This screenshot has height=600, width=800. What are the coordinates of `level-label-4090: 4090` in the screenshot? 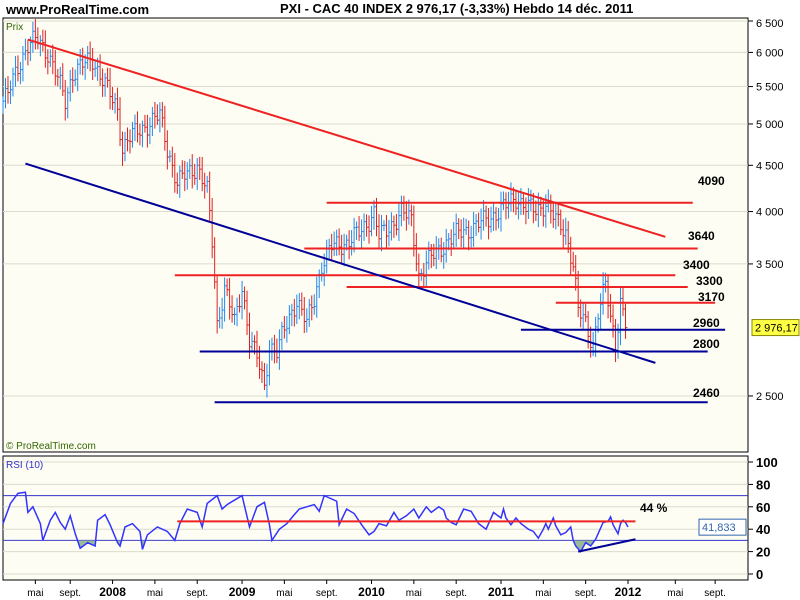 It's located at (711, 181).